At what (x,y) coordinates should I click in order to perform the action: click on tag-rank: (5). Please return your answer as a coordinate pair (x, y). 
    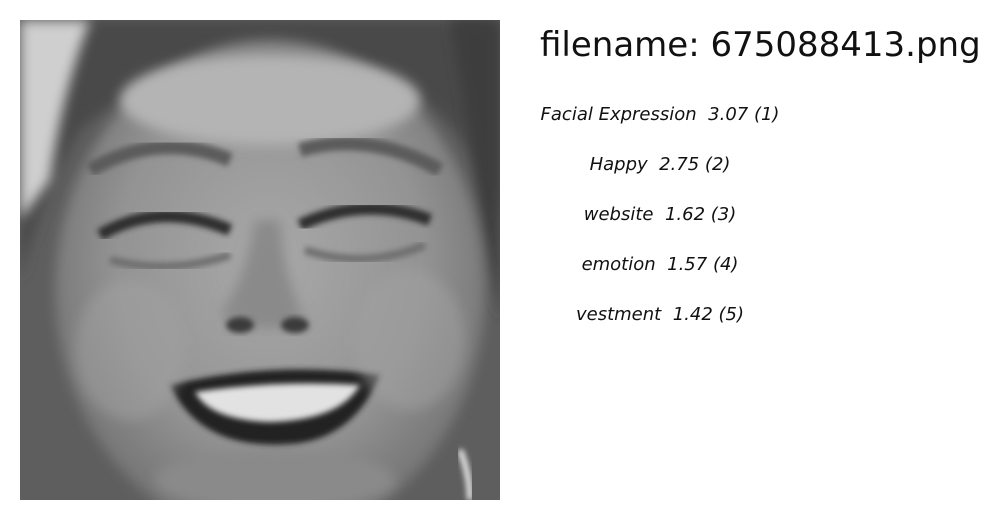
    Looking at the image, I should click on (731, 314).